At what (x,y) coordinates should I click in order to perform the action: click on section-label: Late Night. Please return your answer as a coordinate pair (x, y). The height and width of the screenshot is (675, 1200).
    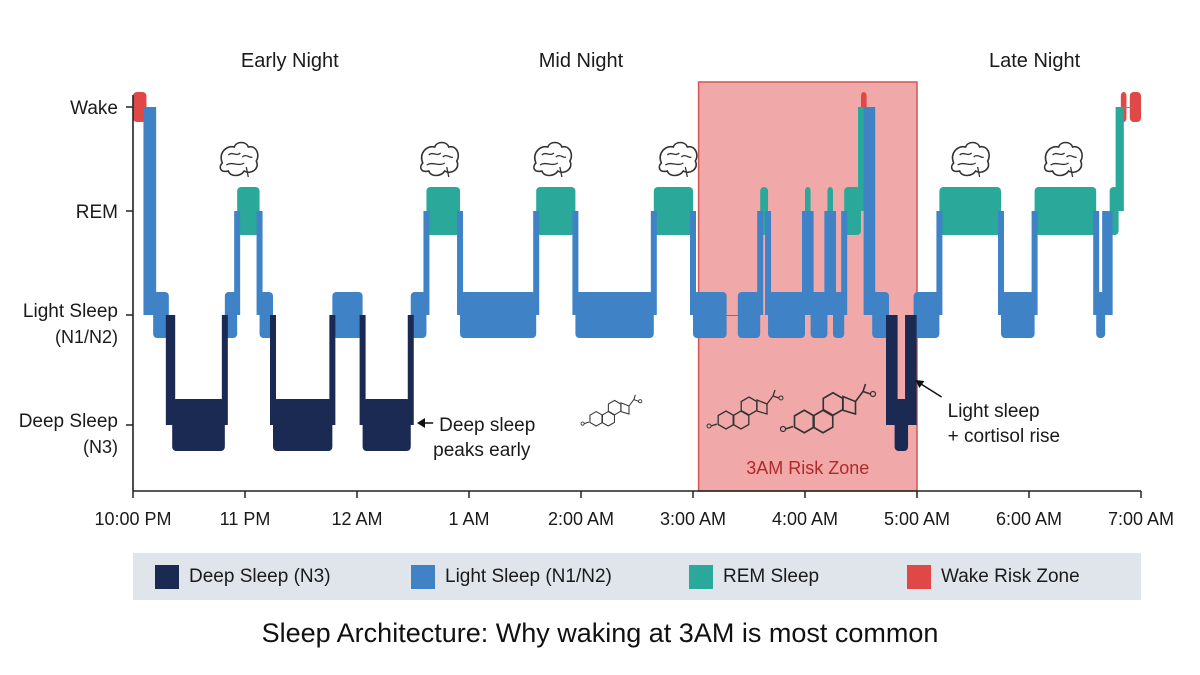
    Looking at the image, I should click on (1035, 61).